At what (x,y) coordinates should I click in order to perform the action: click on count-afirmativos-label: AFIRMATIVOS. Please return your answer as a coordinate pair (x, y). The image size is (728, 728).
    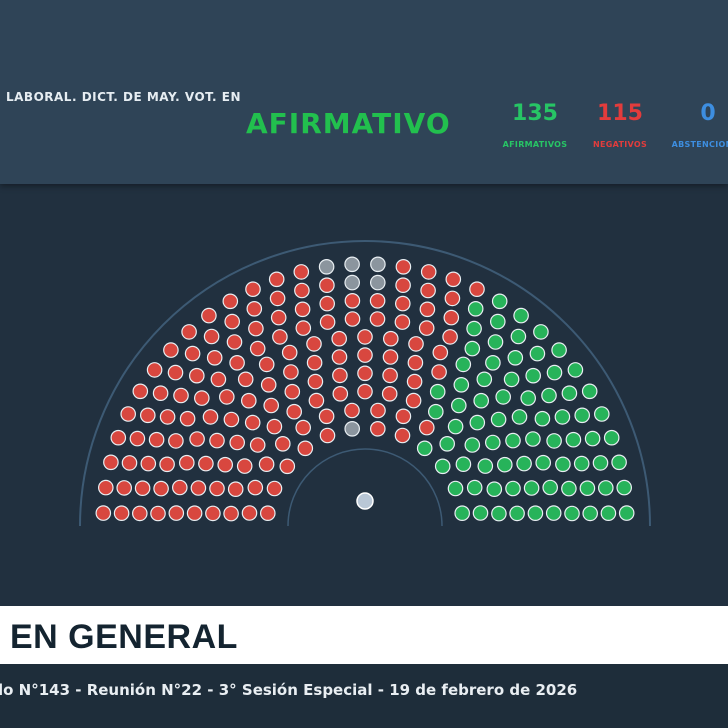
    Looking at the image, I should click on (535, 144).